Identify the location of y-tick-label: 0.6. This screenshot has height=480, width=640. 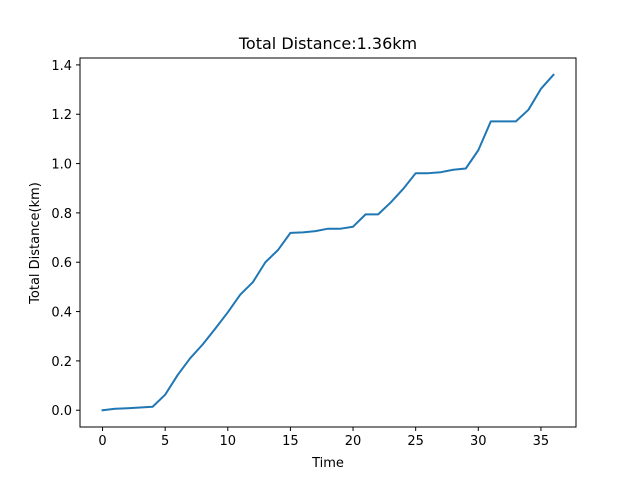
(61, 263).